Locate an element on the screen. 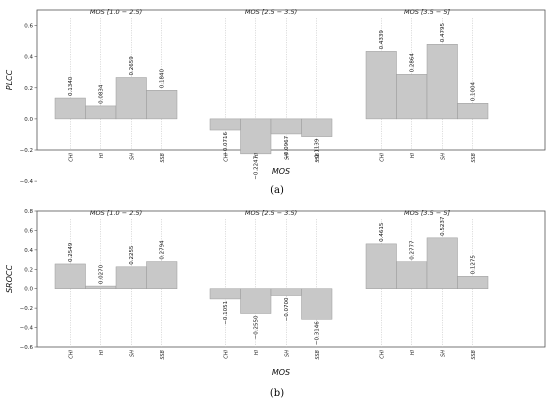 This screenshot has height=407, width=550. data-label: −0.1051 is located at coordinates (226, 313).